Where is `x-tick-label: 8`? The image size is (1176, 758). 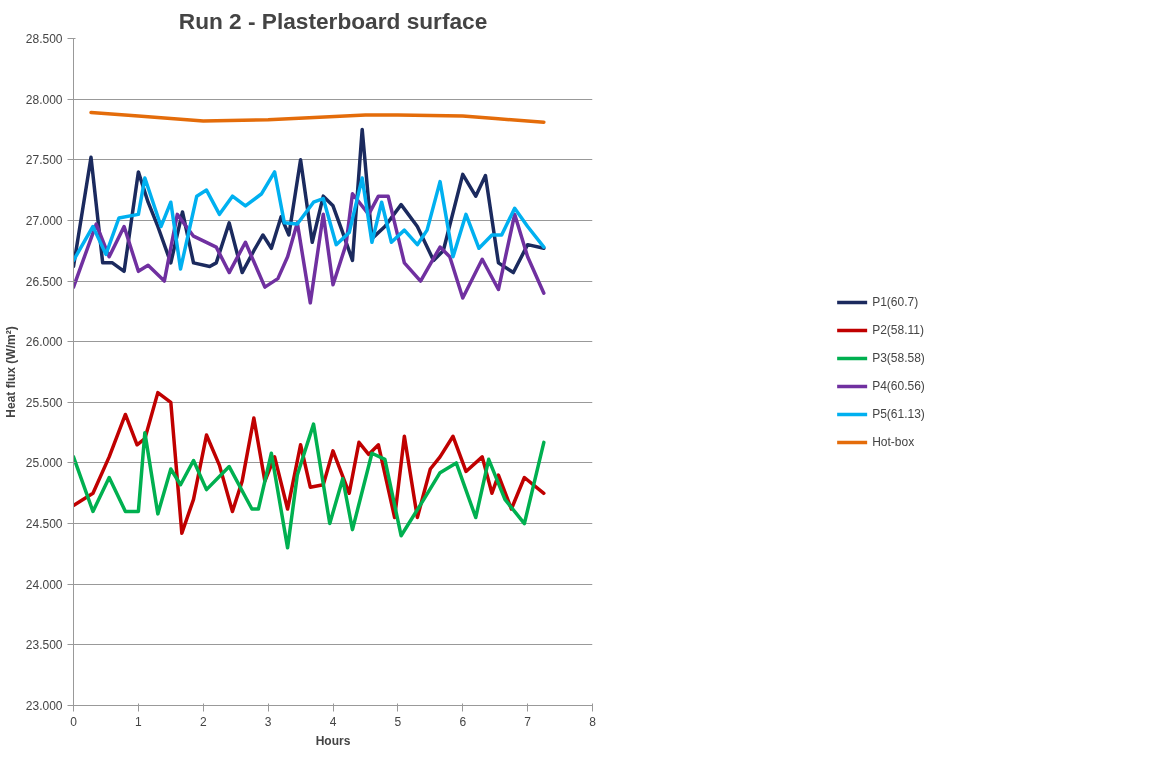 x-tick-label: 8 is located at coordinates (593, 721).